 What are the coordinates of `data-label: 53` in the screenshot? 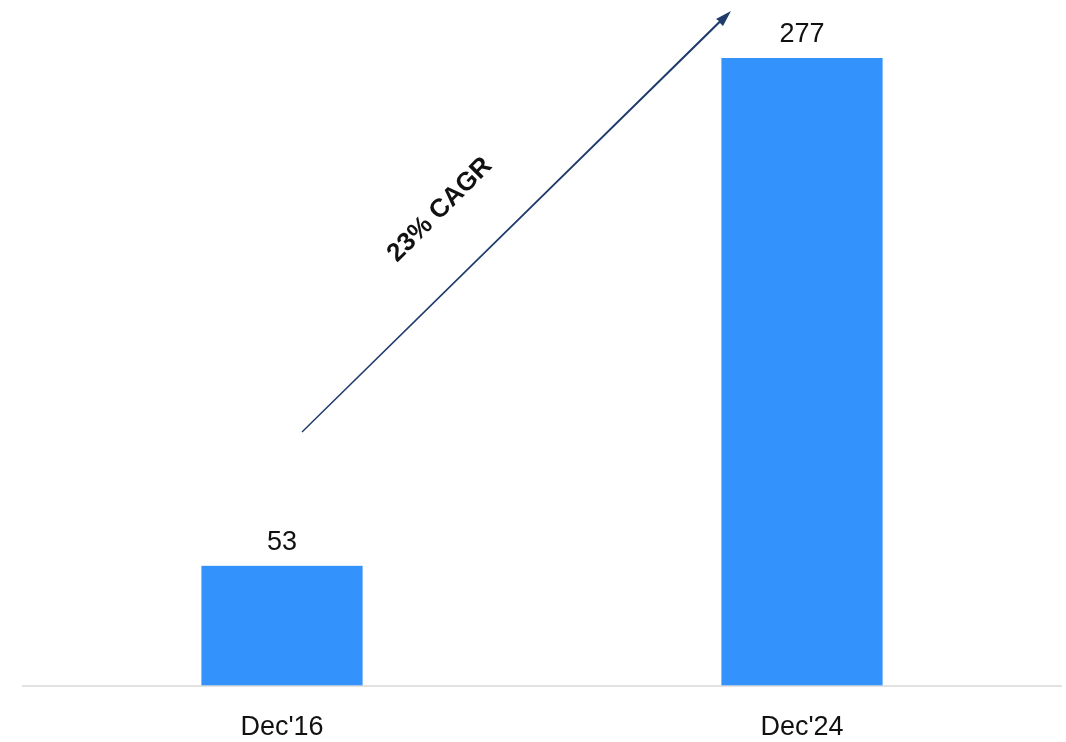 It's located at (282, 540).